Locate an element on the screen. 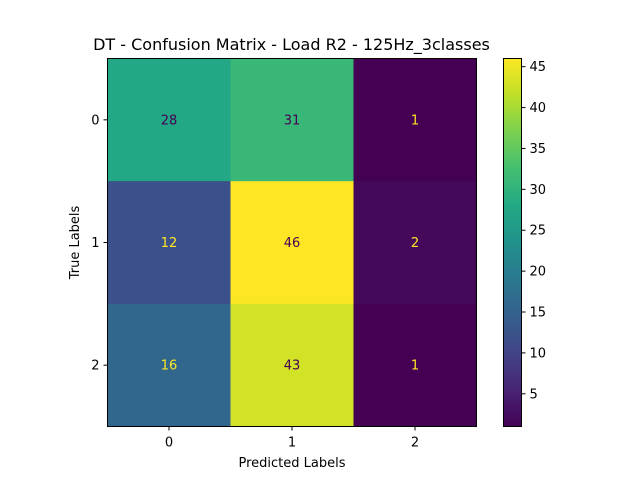 Image resolution: width=640 pixels, height=480 pixels. x-axis-ticks: 0 1 2 is located at coordinates (292, 438).